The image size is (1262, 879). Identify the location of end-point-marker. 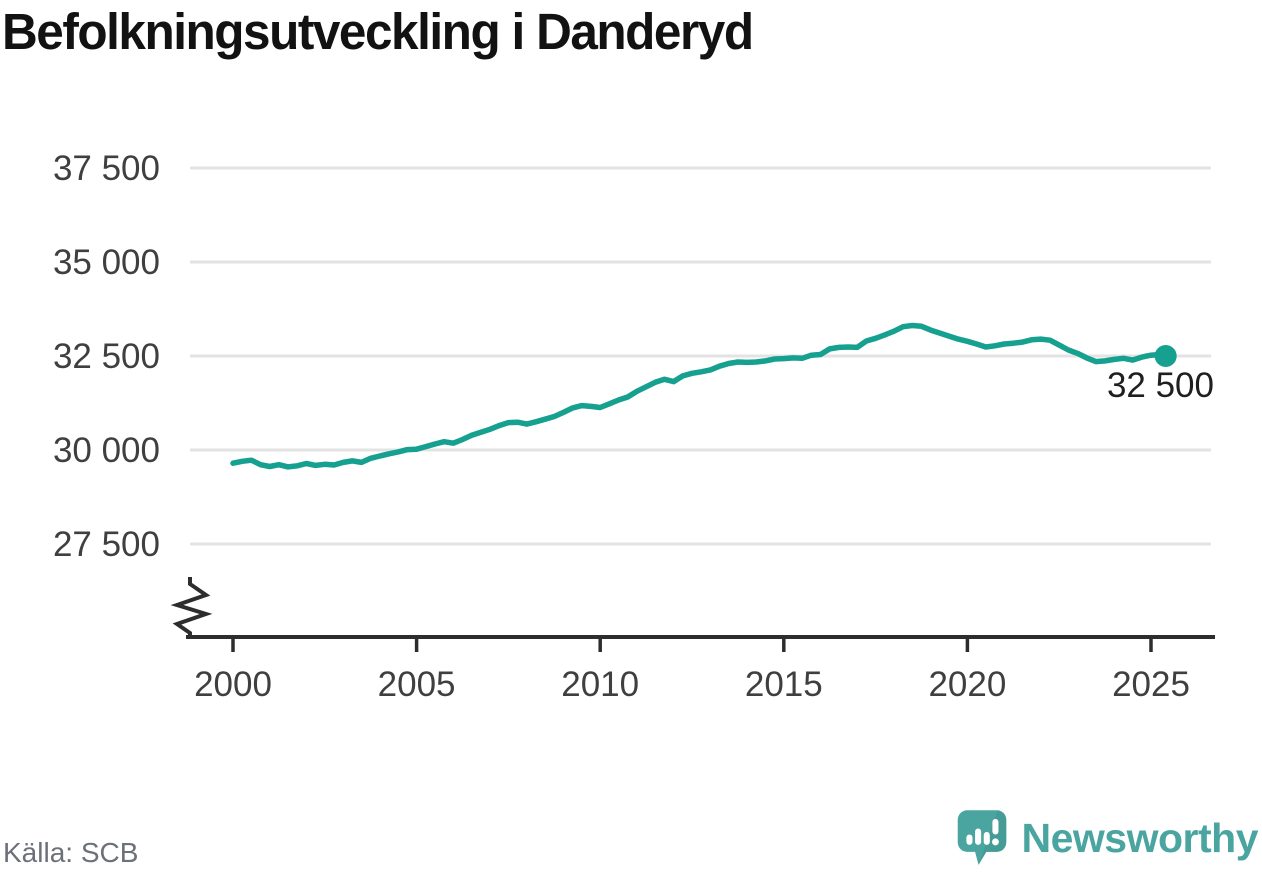
(1165, 356).